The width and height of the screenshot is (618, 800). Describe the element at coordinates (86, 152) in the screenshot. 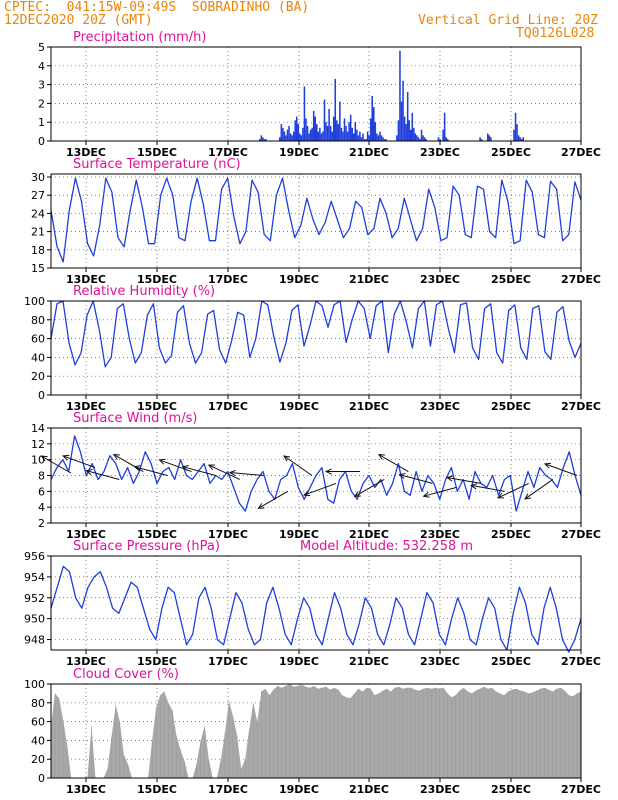

I see `precip-xtick-label: 13DEC` at that location.